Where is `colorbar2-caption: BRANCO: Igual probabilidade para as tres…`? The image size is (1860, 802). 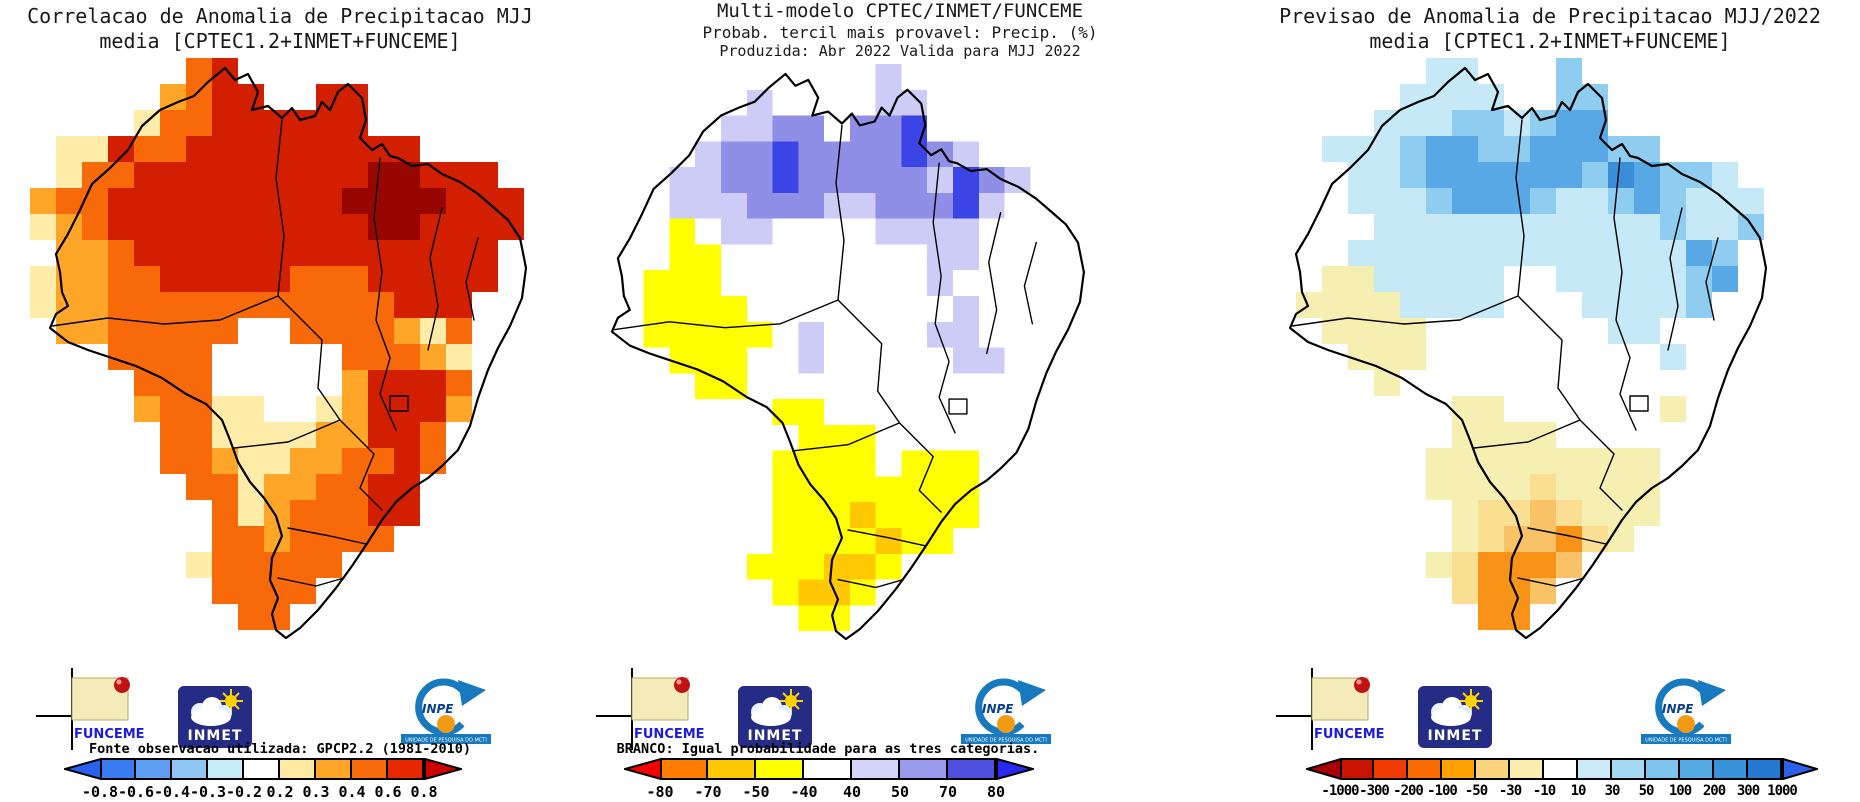 colorbar2-caption: BRANCO: Igual probabilidade para as tres… is located at coordinates (828, 749).